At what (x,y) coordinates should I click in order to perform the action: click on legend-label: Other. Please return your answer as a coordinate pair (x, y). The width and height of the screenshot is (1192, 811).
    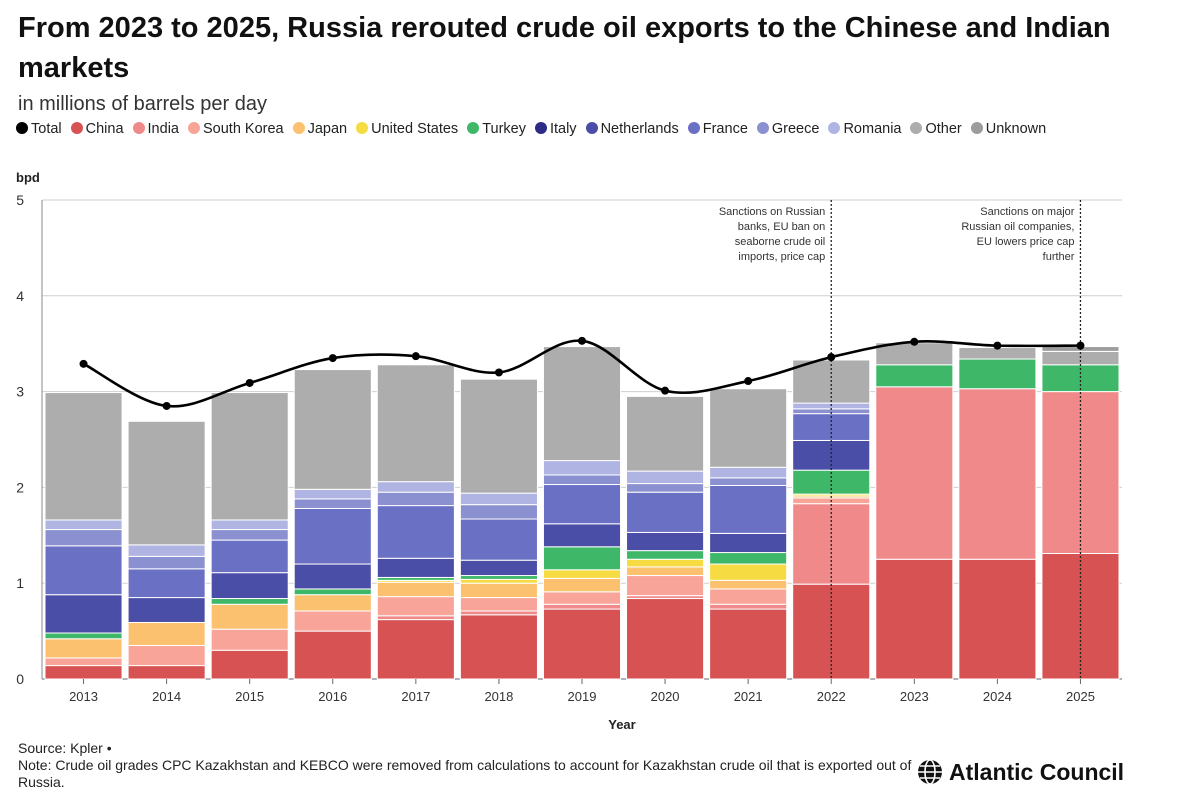
    Looking at the image, I should click on (943, 129).